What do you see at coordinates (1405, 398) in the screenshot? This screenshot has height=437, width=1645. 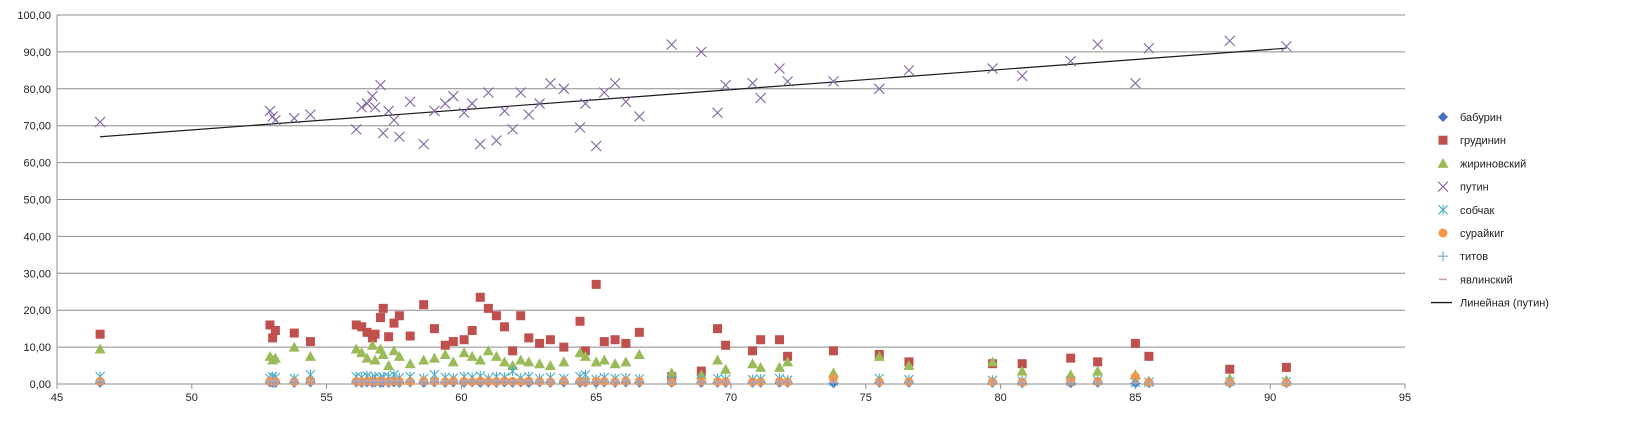 I see `x-tick-label: 95` at bounding box center [1405, 398].